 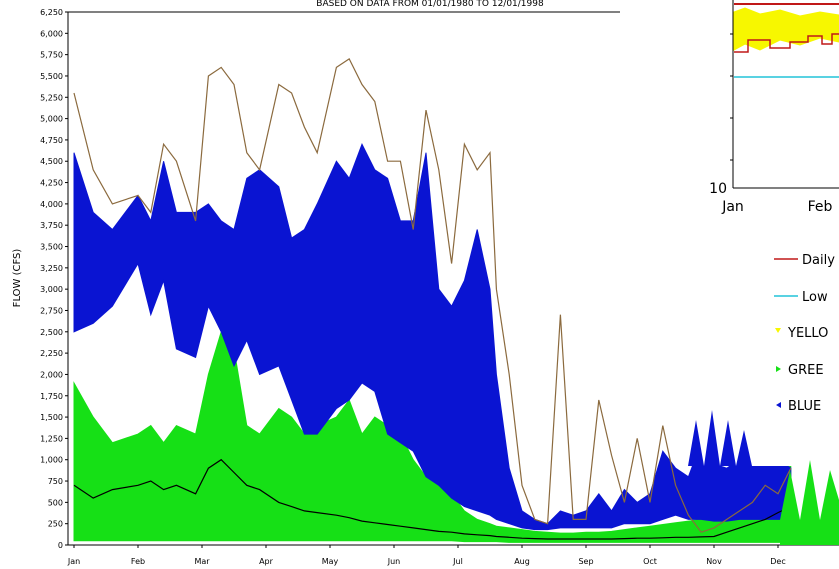 What do you see at coordinates (266, 561) in the screenshot?
I see `x-tick-label: Apr` at bounding box center [266, 561].